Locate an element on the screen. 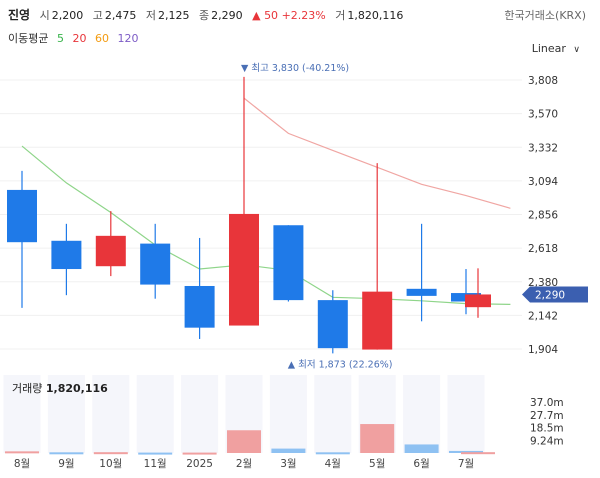 This screenshot has width=600, height=478. moving-average-label: 이동평균 is located at coordinates (28, 38).